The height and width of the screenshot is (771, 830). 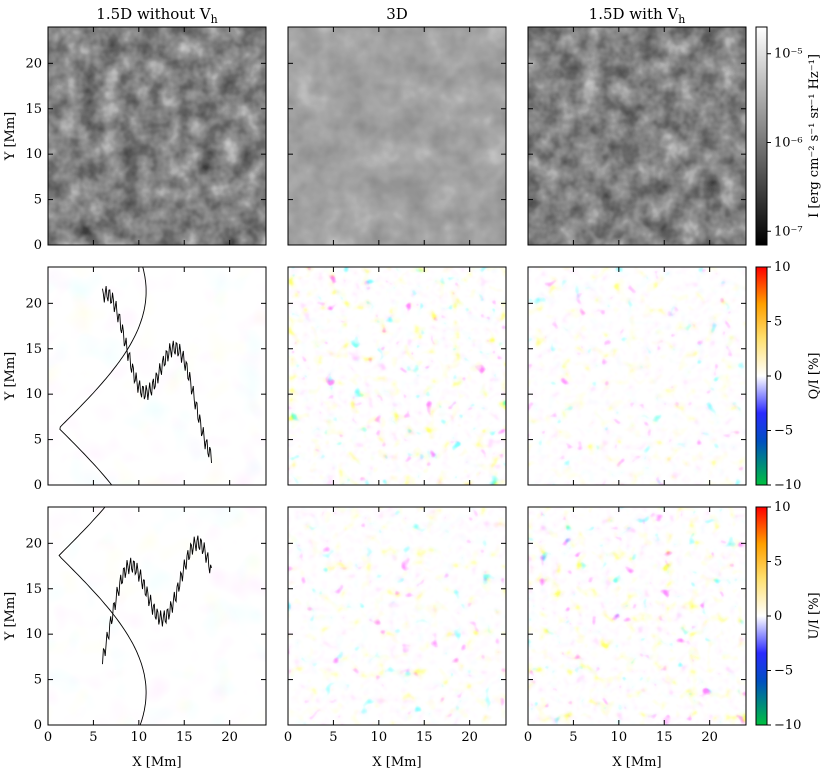 I want to click on panel-r1-c0: 0 5 10 15 20, so click(x=146, y=379).